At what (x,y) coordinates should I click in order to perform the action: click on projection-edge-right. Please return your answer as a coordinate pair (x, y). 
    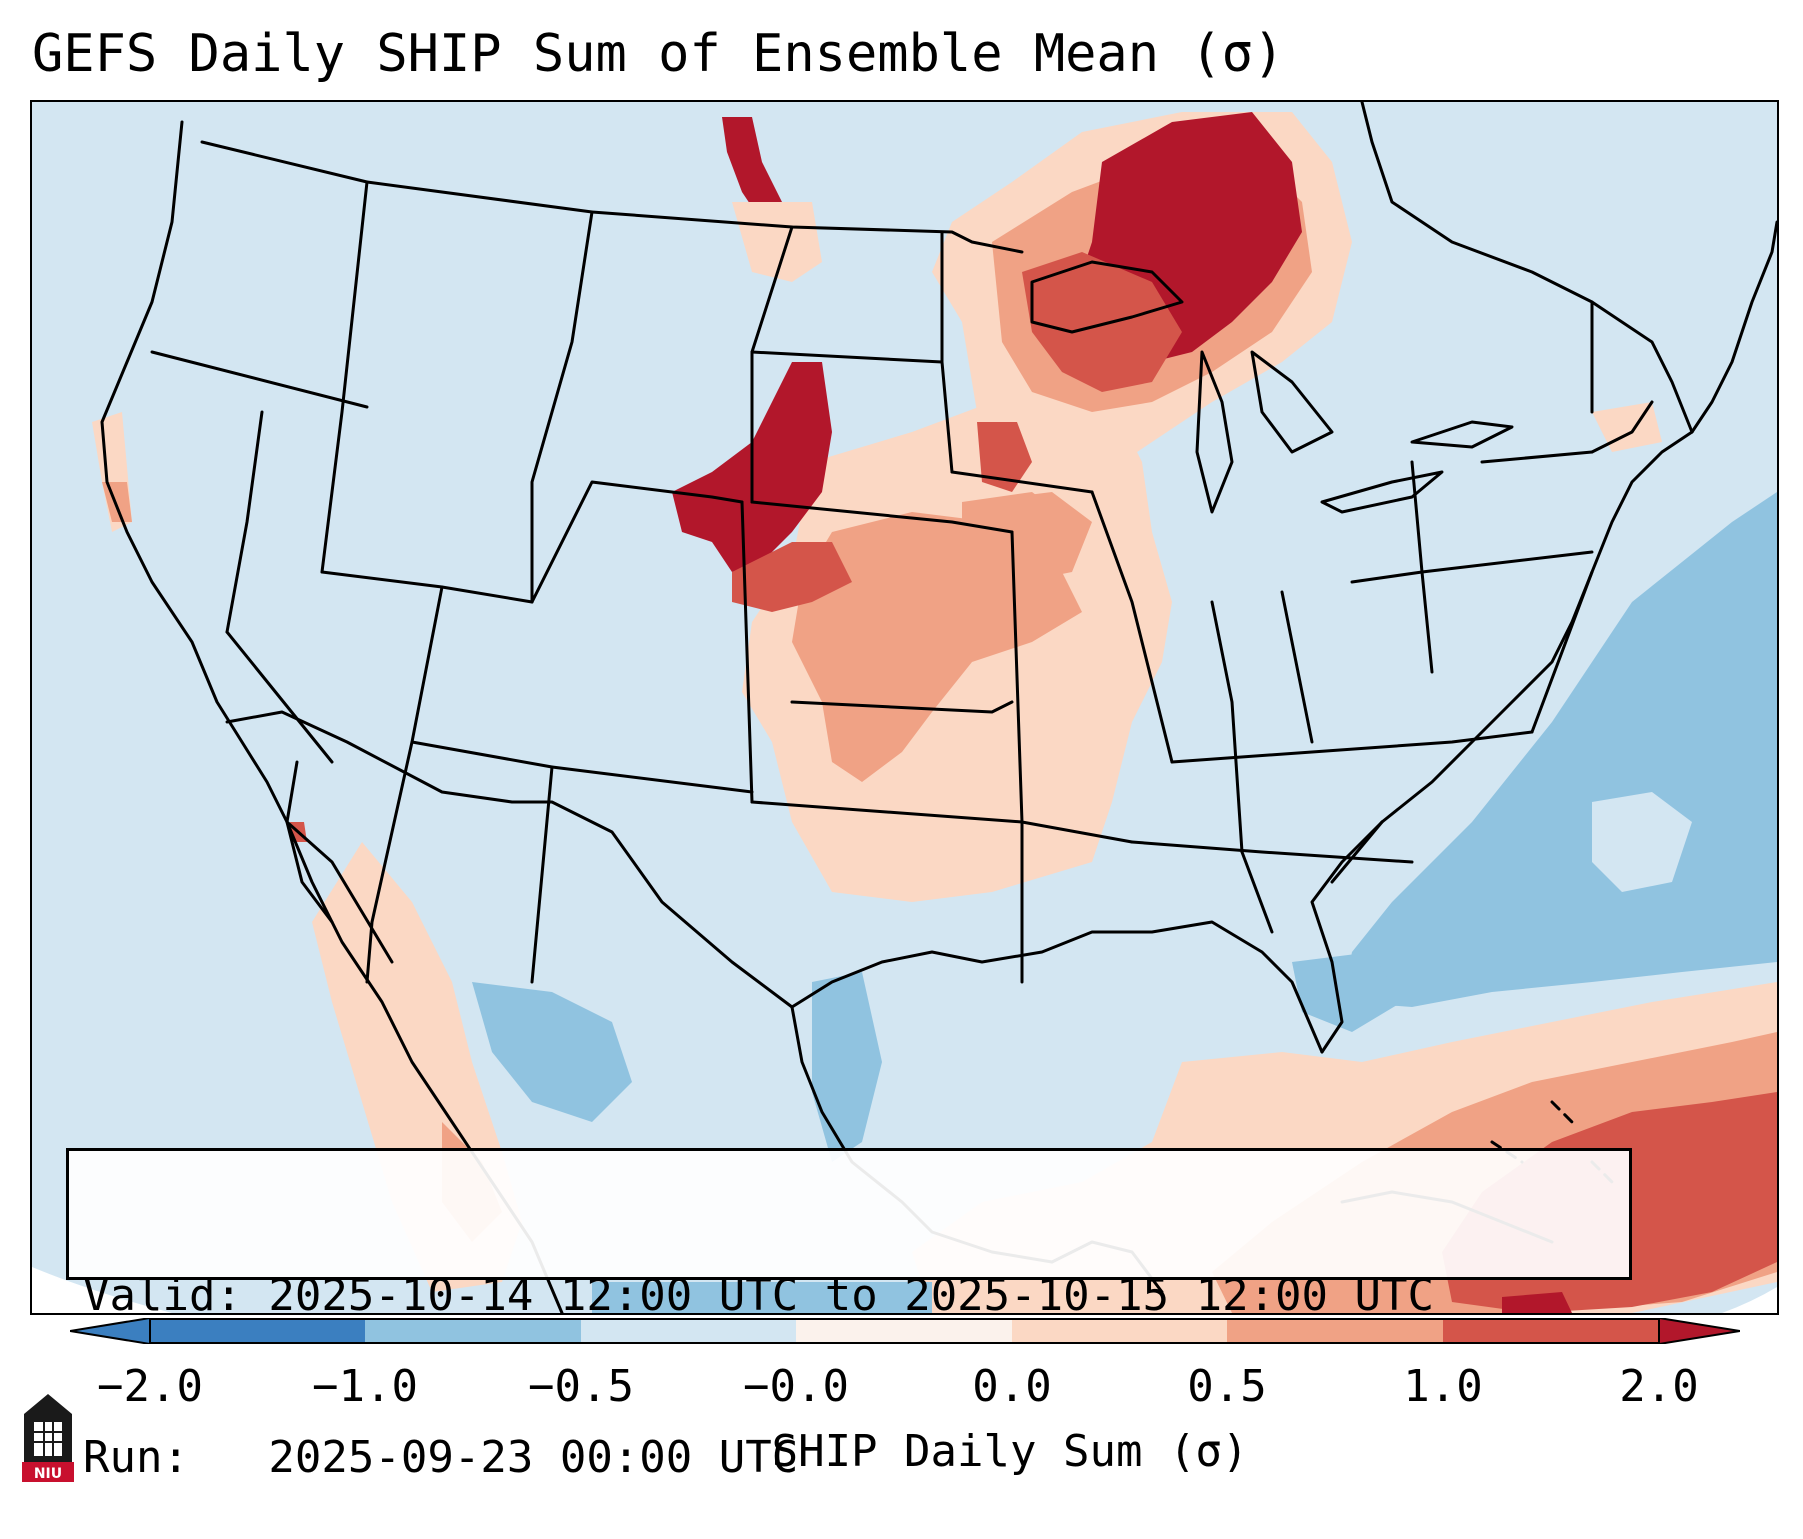
    Looking at the image, I should click on (1749, 1300).